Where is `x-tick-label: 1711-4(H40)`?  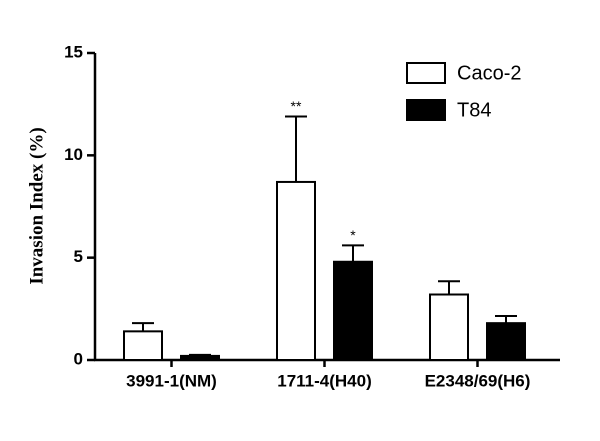
x-tick-label: 1711-4(H40) is located at coordinates (324, 380).